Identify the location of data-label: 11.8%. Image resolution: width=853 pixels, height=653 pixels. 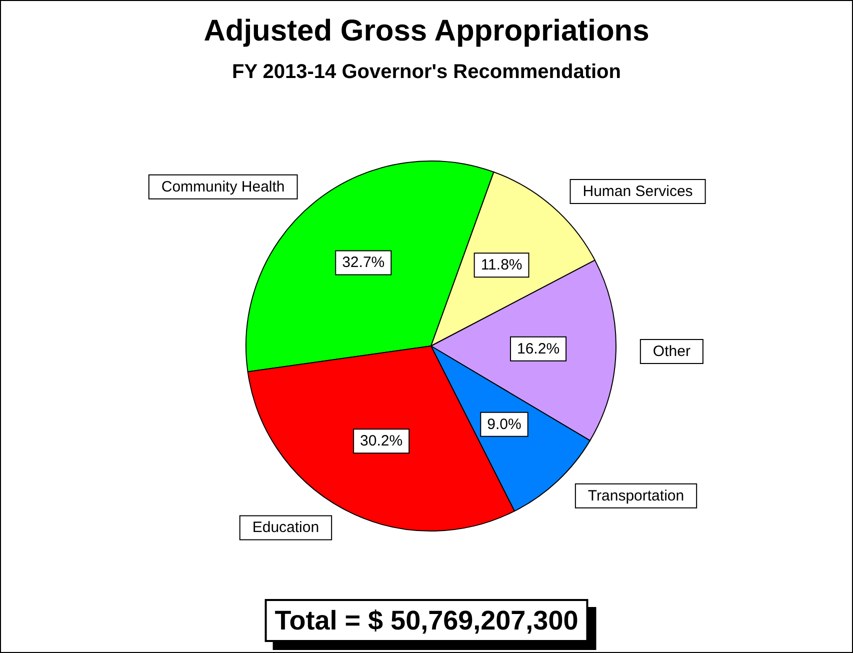
(501, 265).